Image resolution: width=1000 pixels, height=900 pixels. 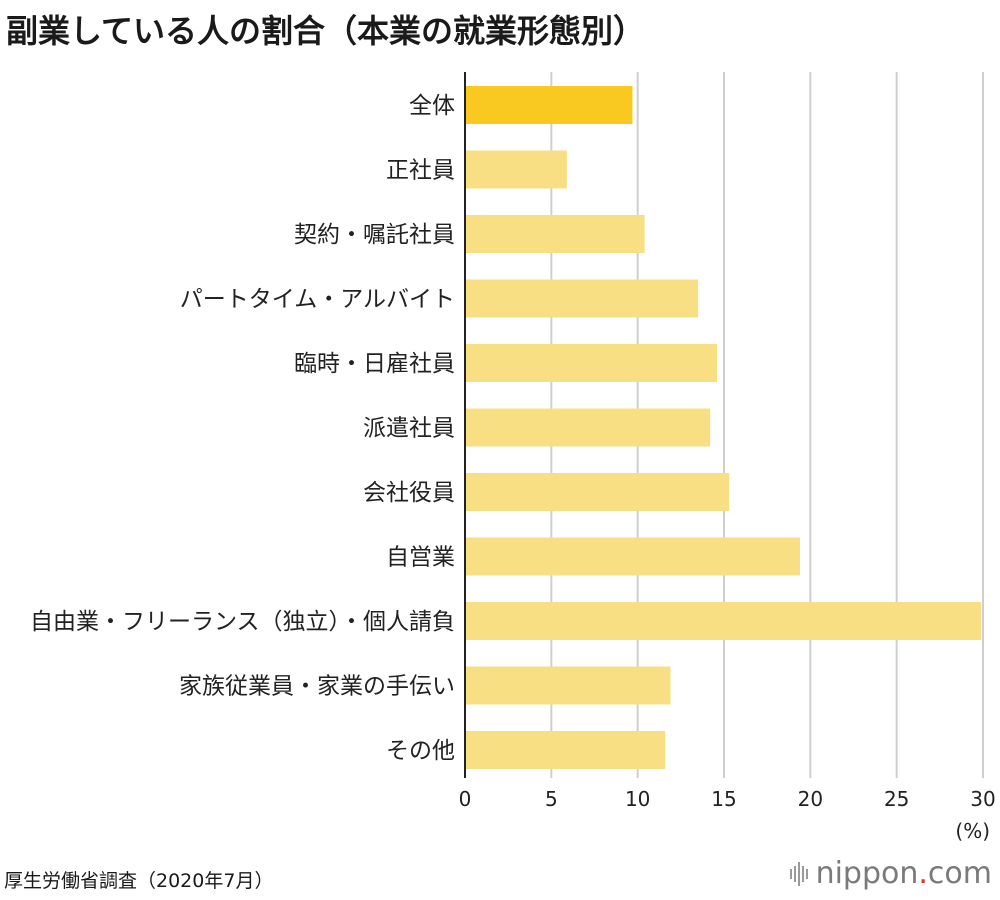 I want to click on category-label: パートタイム・アルバイト, so click(x=317, y=300).